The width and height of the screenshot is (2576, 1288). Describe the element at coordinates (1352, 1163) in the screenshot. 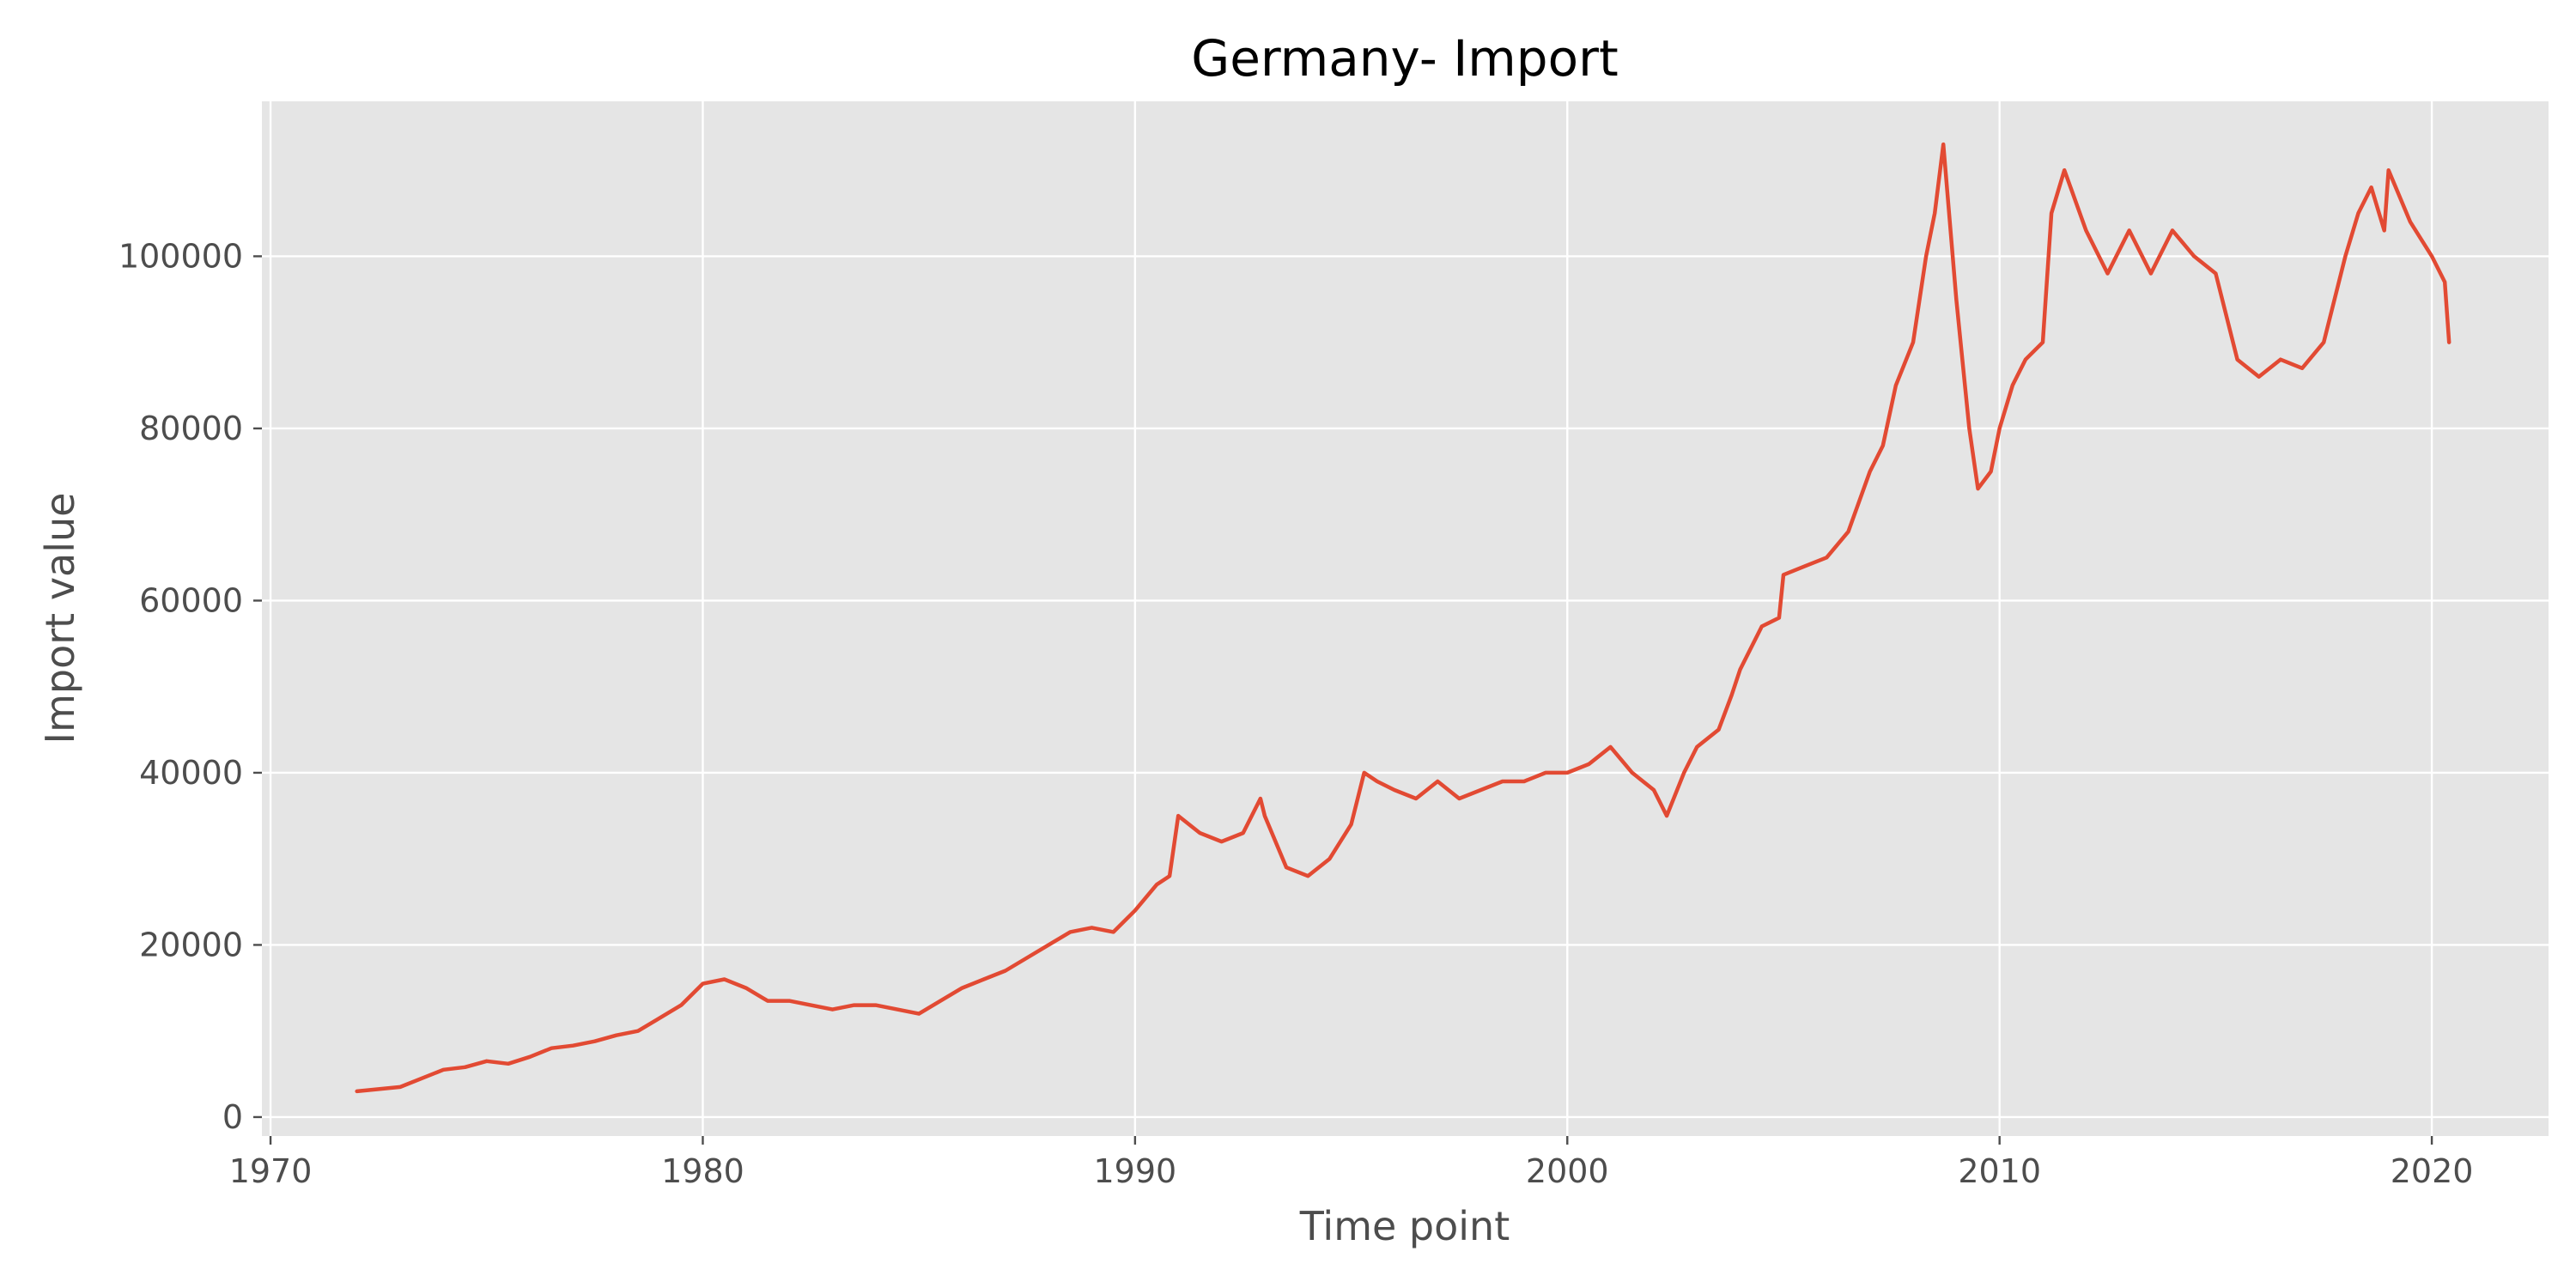

I see `x-axis-ticks: 1970 1980 1990 2000 2010 2020` at that location.